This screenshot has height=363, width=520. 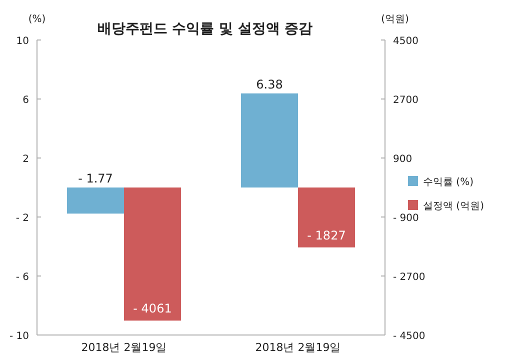 What do you see at coordinates (409, 277) in the screenshot?
I see `y2-tick-label: - 2700` at bounding box center [409, 277].